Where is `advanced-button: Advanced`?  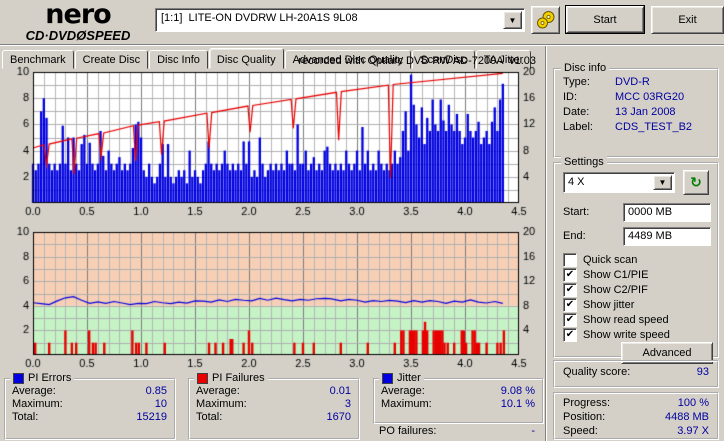
advanced-button: Advanced is located at coordinates (667, 353).